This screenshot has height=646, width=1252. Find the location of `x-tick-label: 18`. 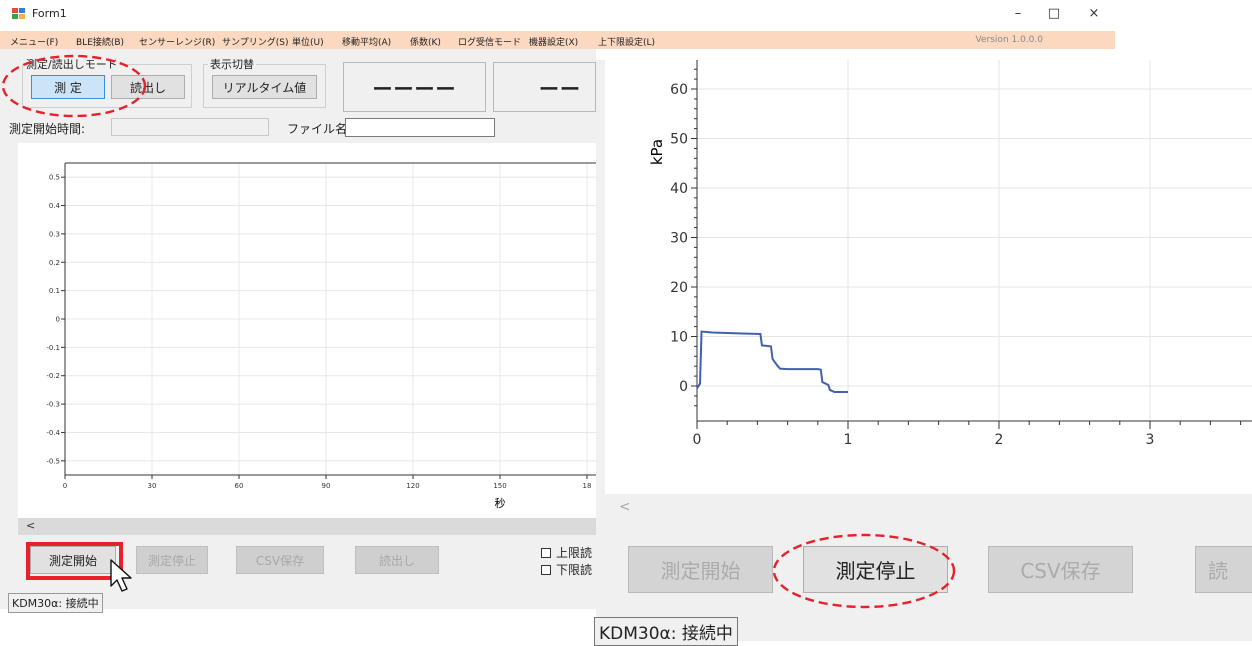

x-tick-label: 18 is located at coordinates (587, 486).